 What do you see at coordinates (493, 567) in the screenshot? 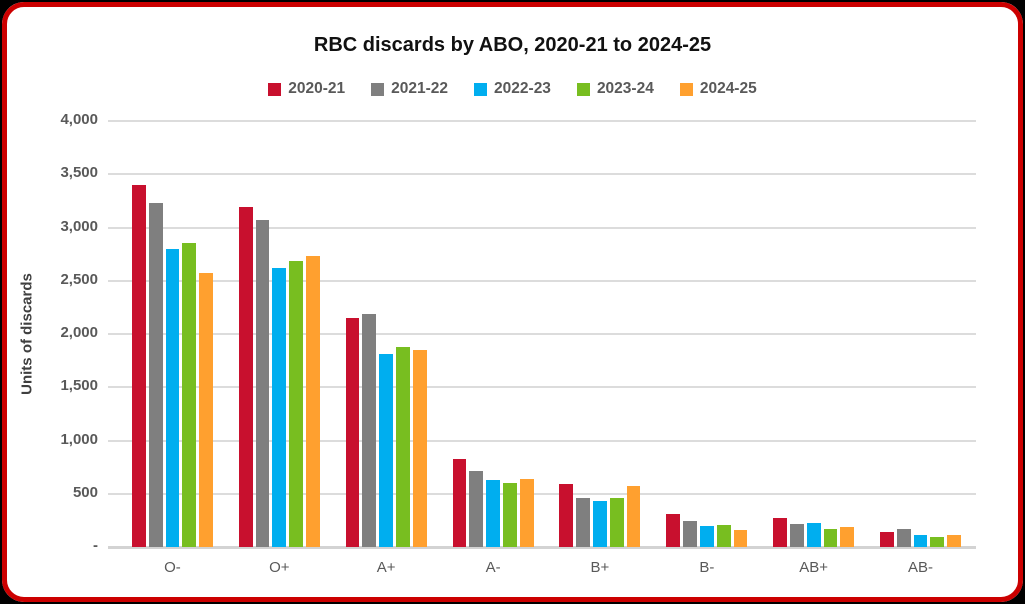
I see `x-tick-label-A-: A-` at bounding box center [493, 567].